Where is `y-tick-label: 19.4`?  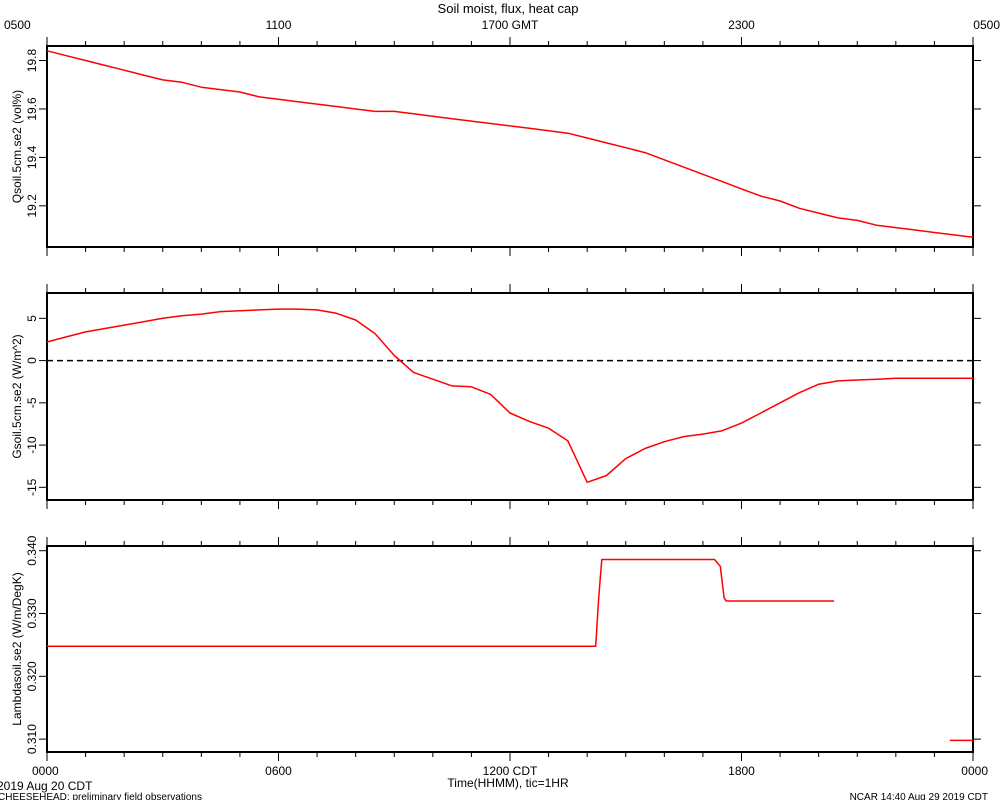 y-tick-label: 19.4 is located at coordinates (32, 157).